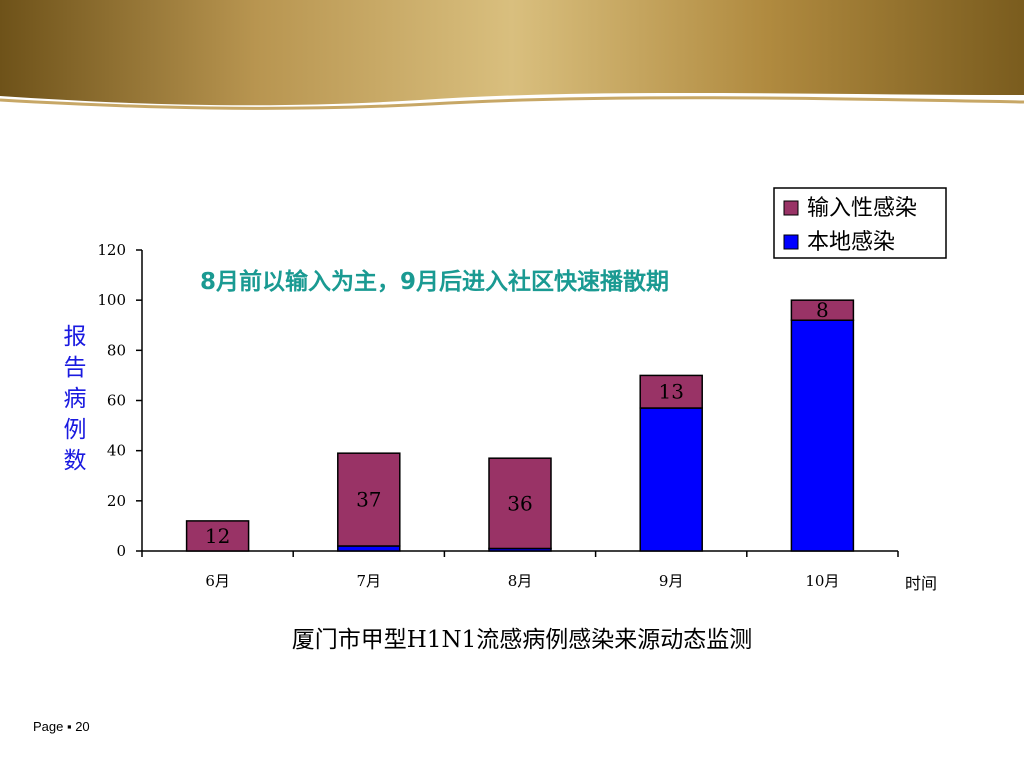 The height and width of the screenshot is (768, 1024). What do you see at coordinates (116, 401) in the screenshot?
I see `y-tick-label: 60` at bounding box center [116, 401].